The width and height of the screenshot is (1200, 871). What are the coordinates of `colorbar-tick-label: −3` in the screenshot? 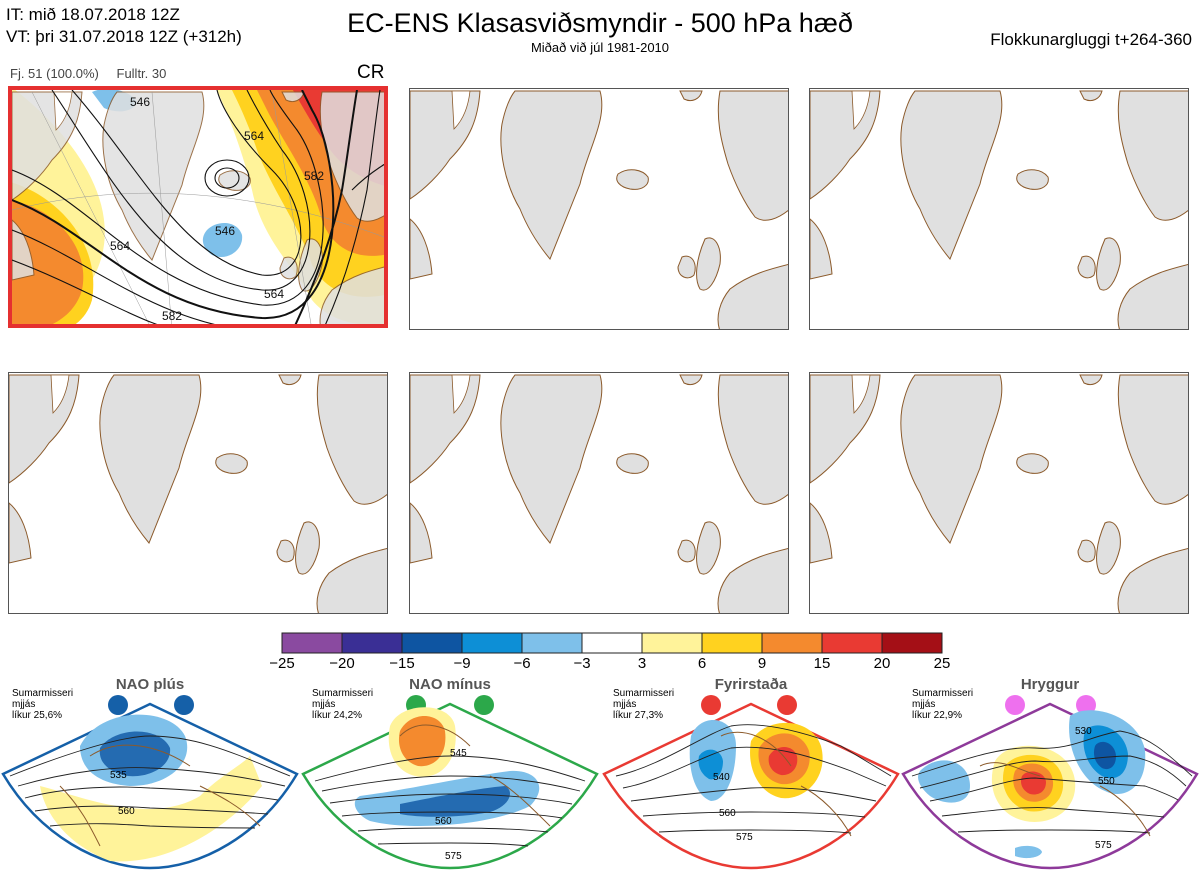 It's located at (582, 663).